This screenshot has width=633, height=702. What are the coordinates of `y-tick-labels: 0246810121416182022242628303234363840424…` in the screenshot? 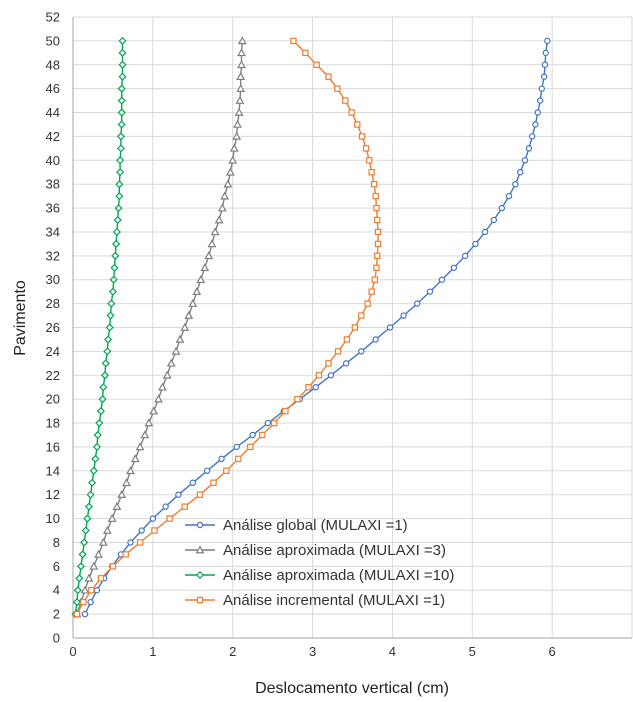 It's located at (53, 328).